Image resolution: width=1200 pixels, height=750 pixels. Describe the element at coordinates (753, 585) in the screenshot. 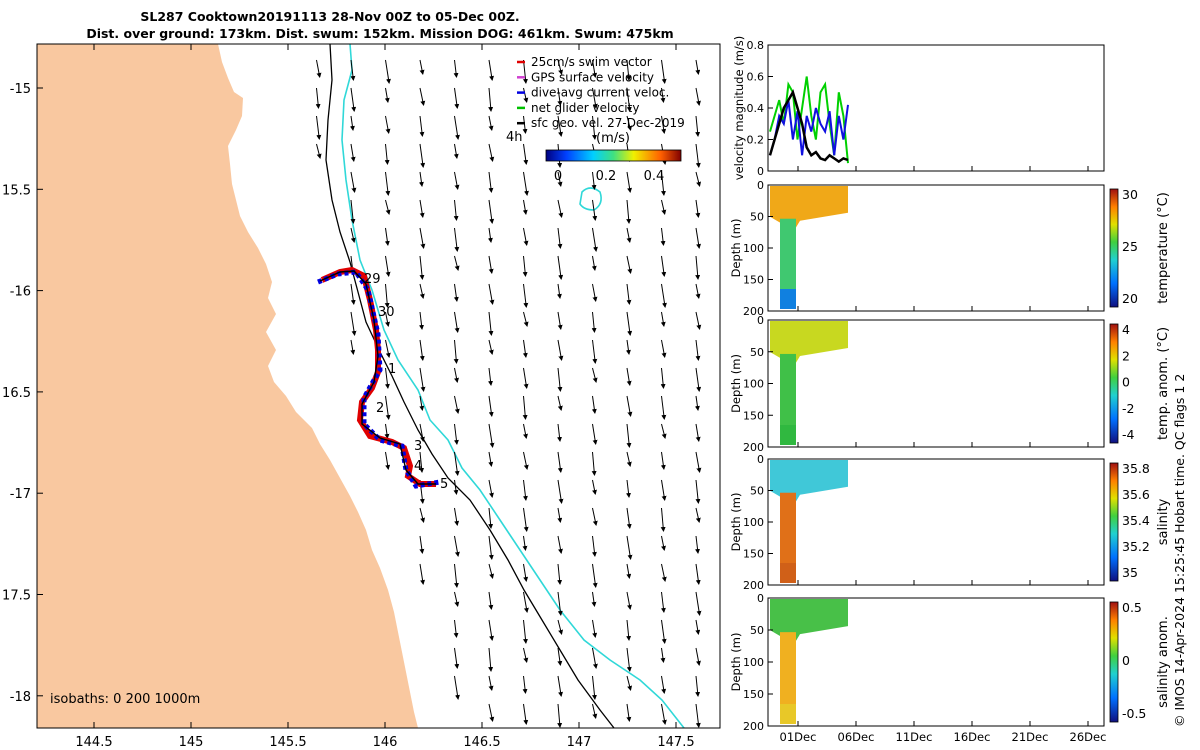

I see `depth-ytick-label: 200` at that location.